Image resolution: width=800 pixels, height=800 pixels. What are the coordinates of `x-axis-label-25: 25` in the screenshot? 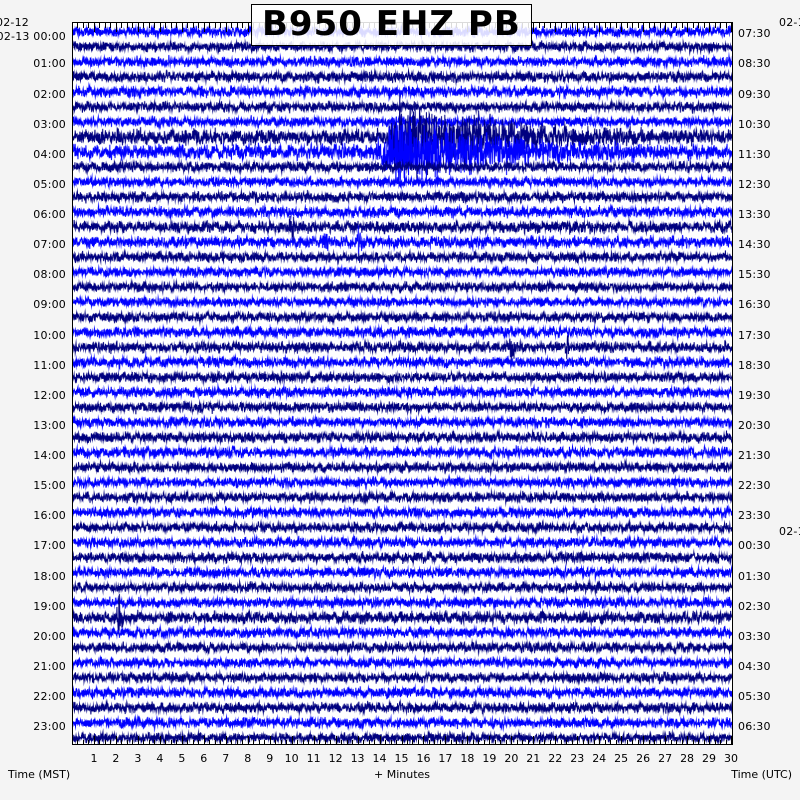 It's located at (621, 758).